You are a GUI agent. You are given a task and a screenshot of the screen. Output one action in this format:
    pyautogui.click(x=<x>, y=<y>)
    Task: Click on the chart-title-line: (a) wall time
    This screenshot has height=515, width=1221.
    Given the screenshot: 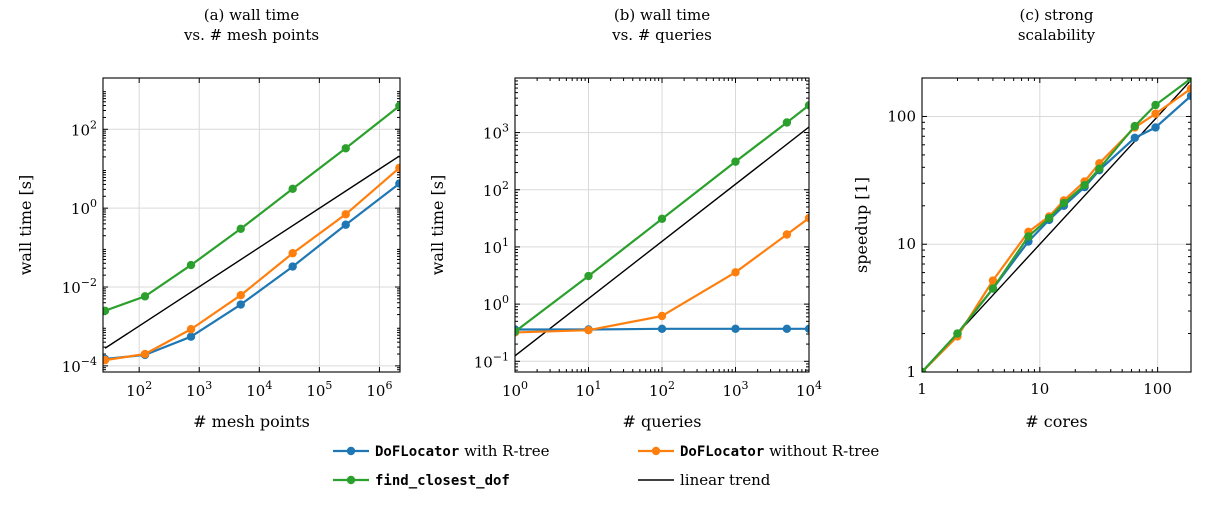 What is the action you would take?
    pyautogui.click(x=252, y=15)
    